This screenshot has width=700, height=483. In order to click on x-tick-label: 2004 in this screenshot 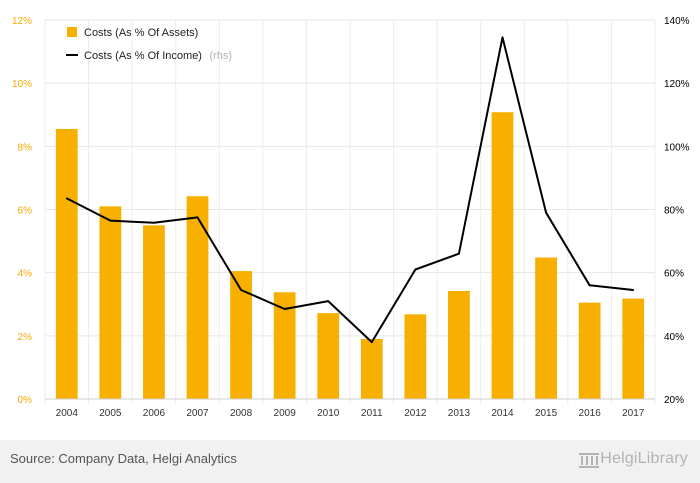, I will do `click(67, 413)`.